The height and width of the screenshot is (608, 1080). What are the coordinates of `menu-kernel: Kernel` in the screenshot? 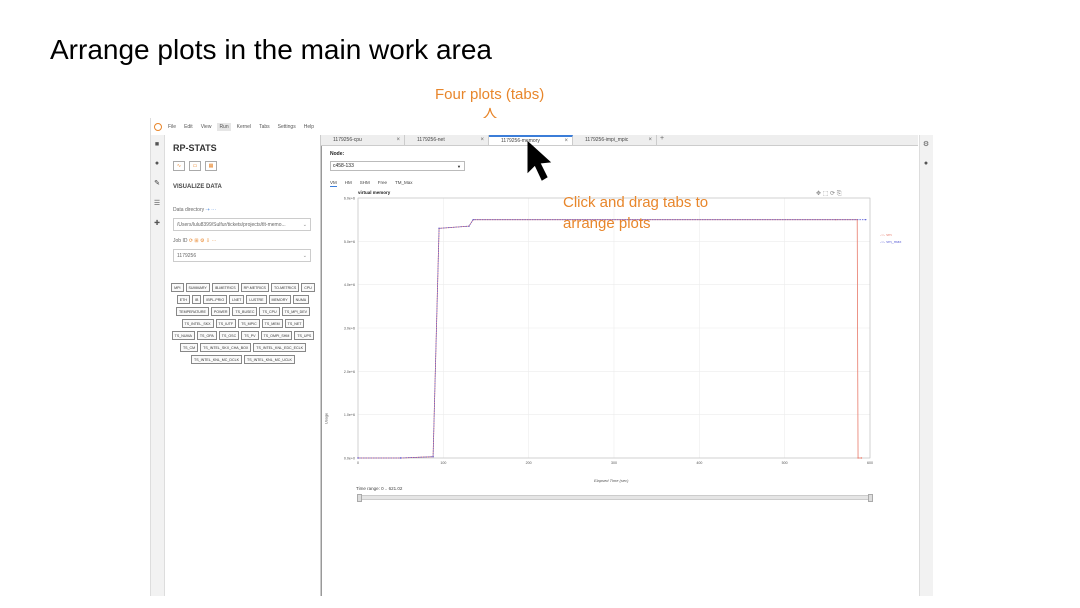 It's located at (244, 126).